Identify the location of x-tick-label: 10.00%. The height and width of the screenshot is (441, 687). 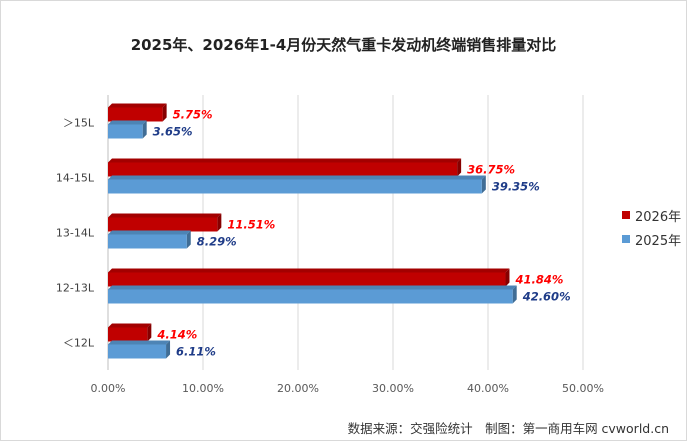
(203, 388).